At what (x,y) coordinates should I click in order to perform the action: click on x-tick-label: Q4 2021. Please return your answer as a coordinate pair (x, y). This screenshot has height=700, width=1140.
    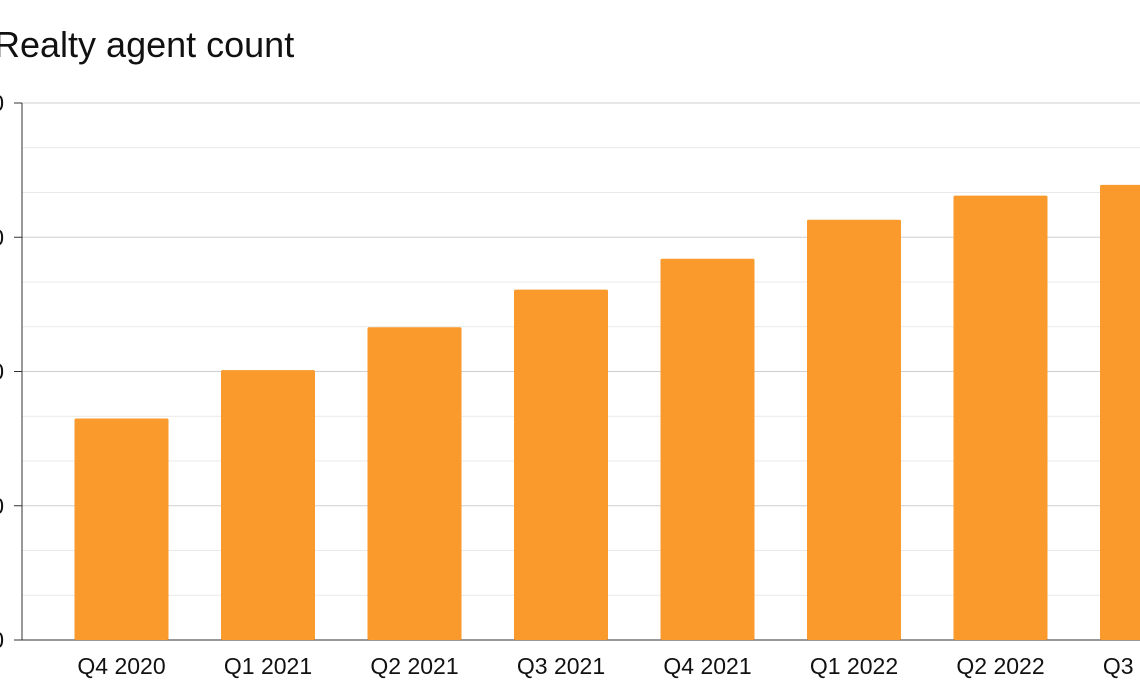
    Looking at the image, I should click on (707, 666).